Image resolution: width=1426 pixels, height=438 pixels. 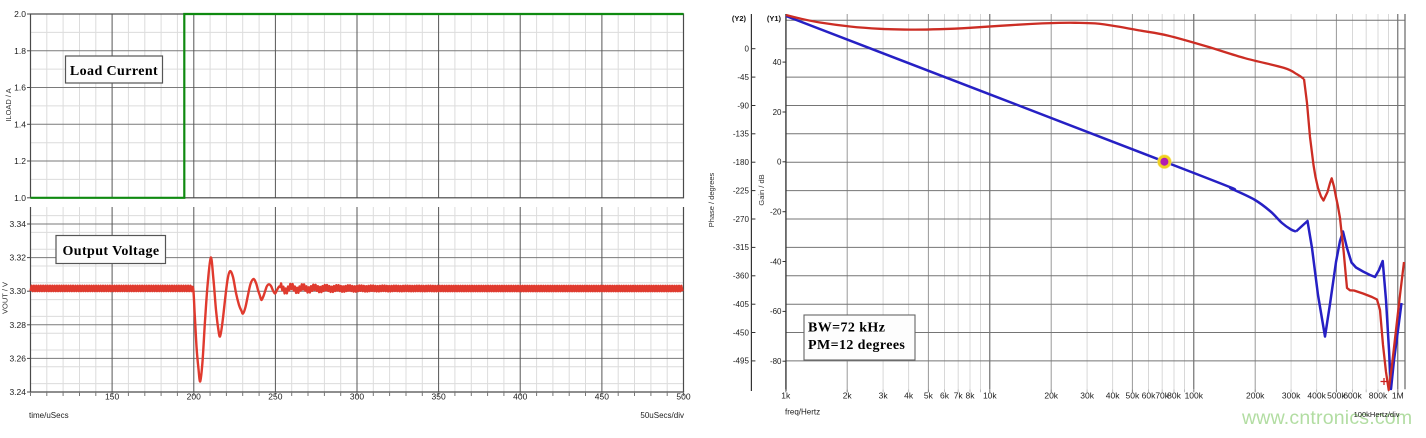 What do you see at coordinates (776, 261) in the screenshot?
I see `svg-text: -40` at bounding box center [776, 261].